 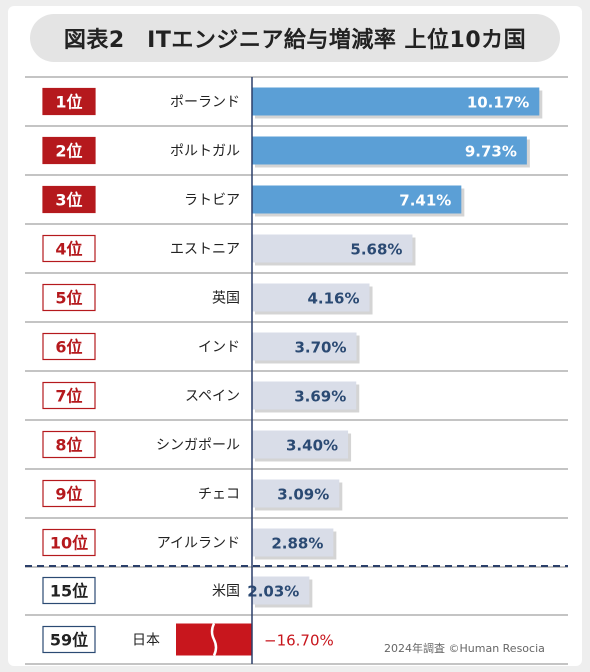 What do you see at coordinates (146, 641) in the screenshot?
I see `country-label: 日本` at bounding box center [146, 641].